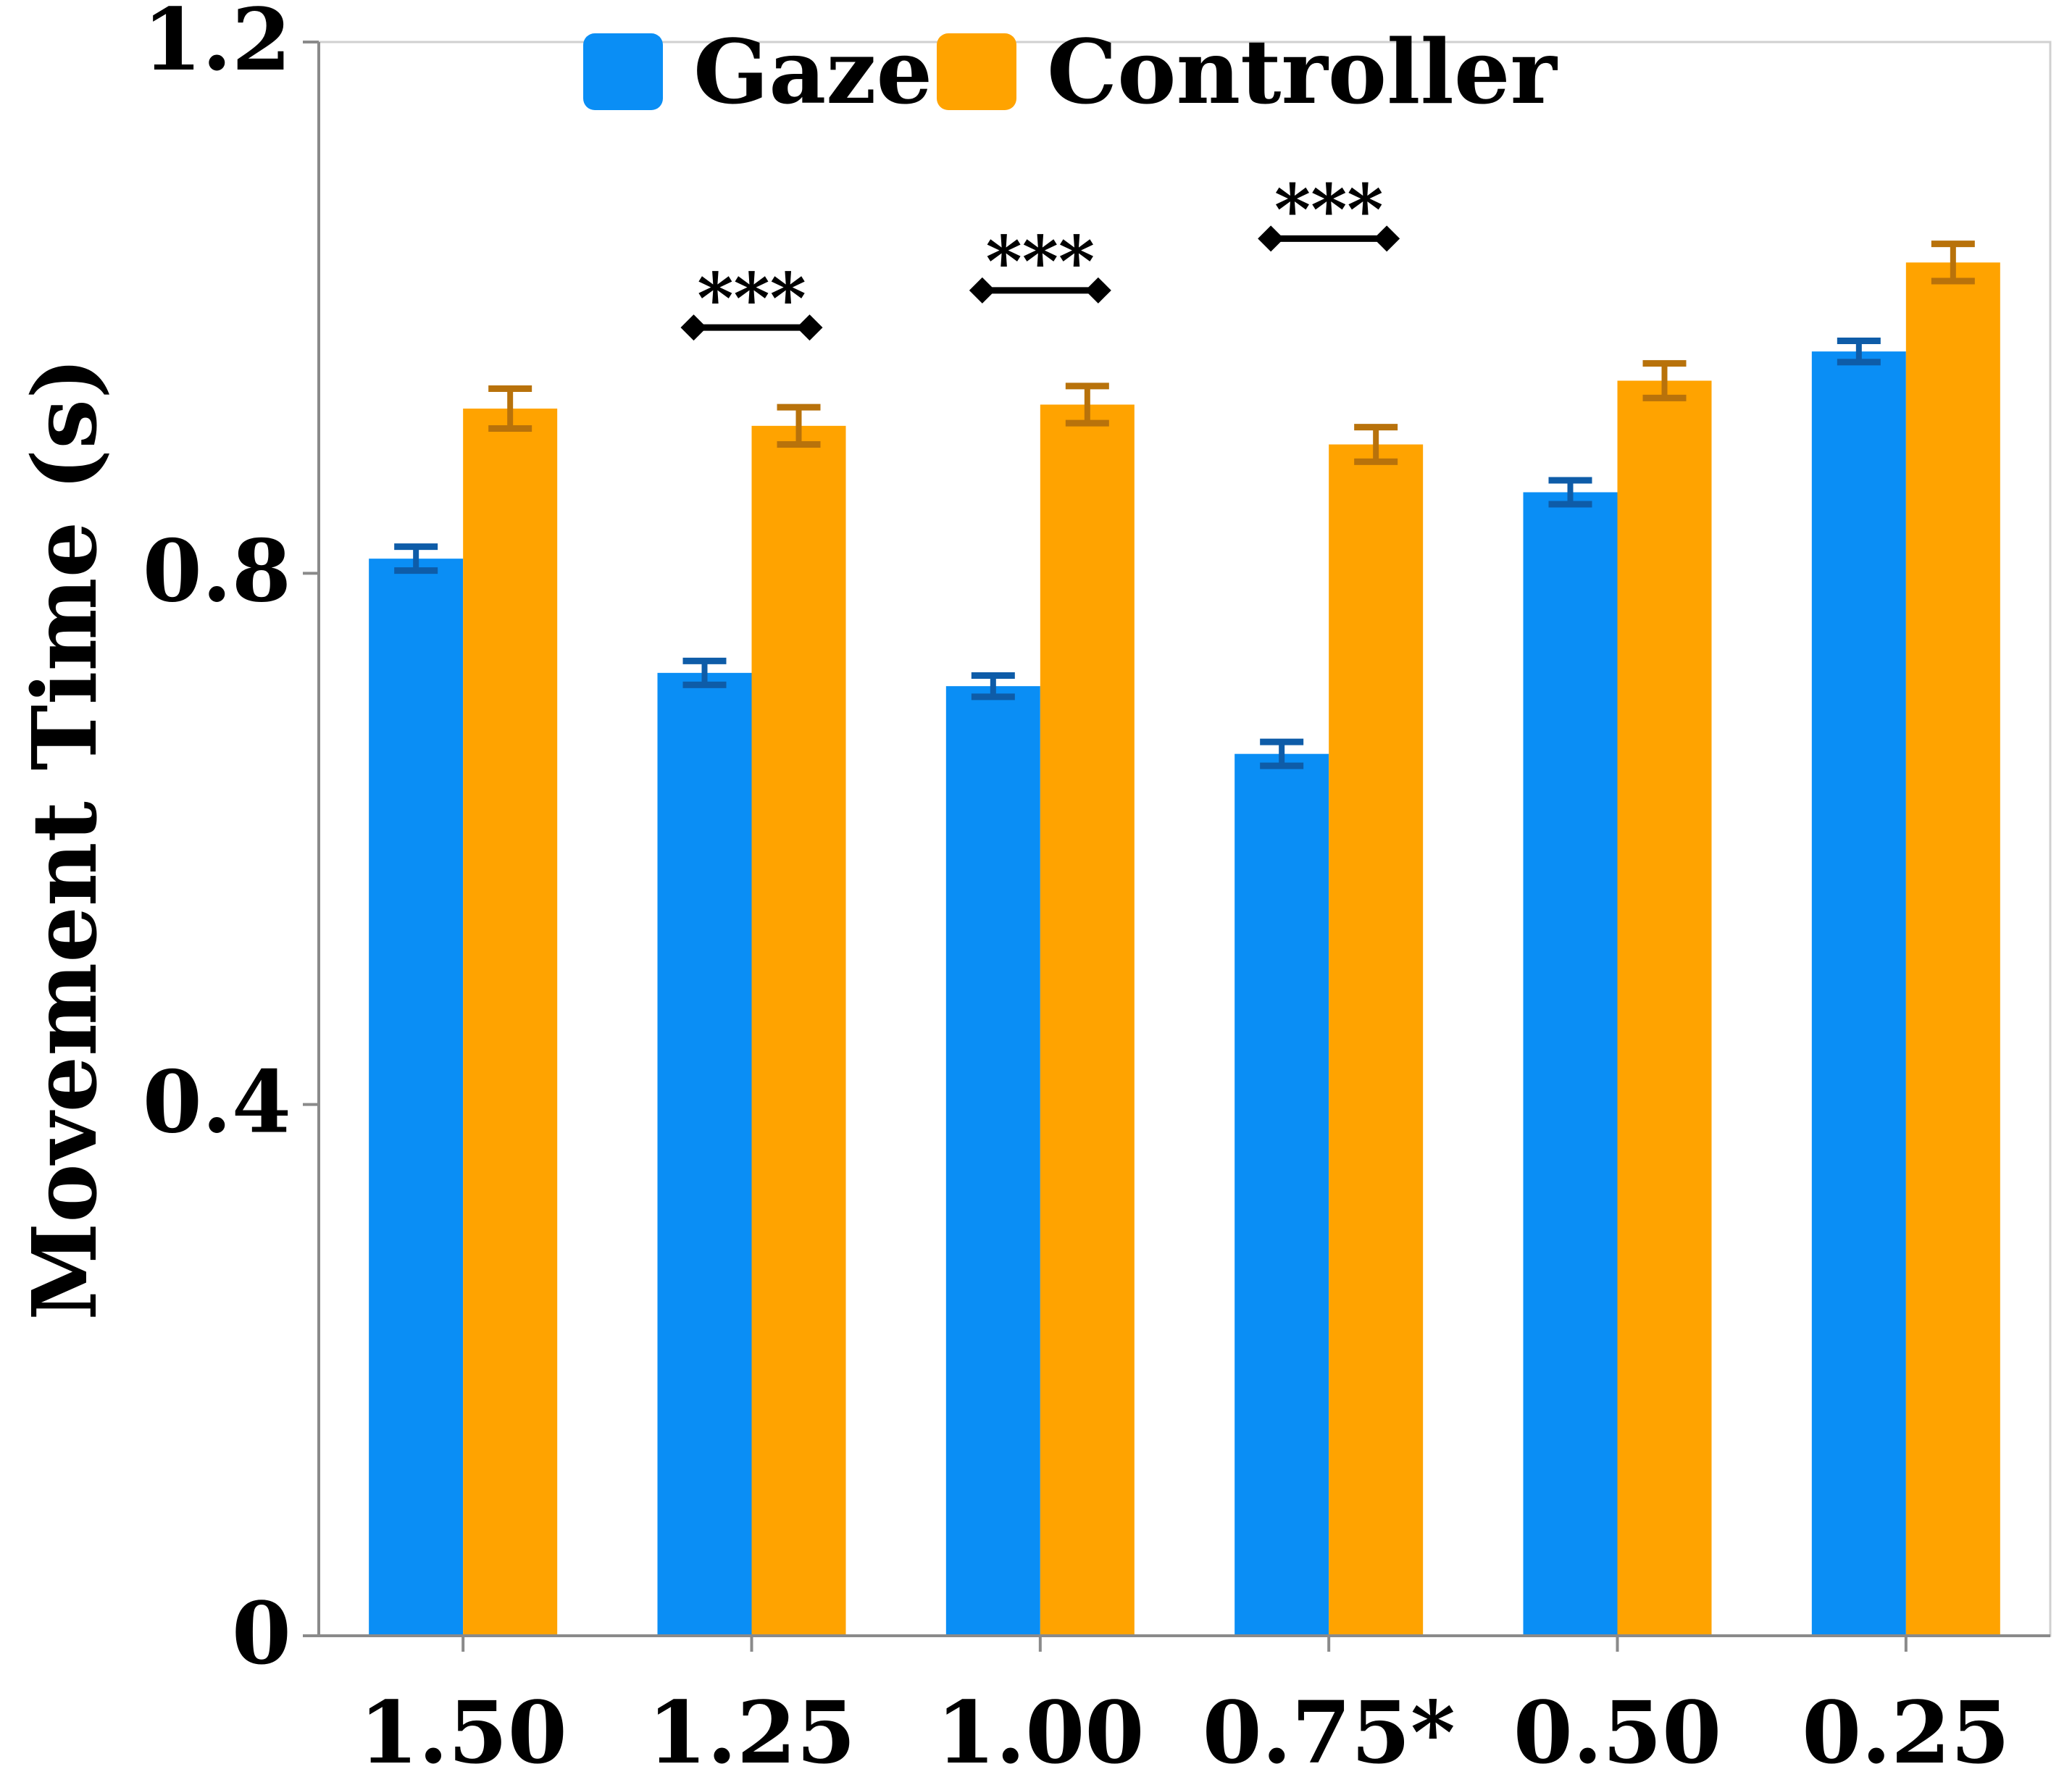 The width and height of the screenshot is (2072, 1785). I want to click on significance-markers: *** *** ***, so click(1040, 255).